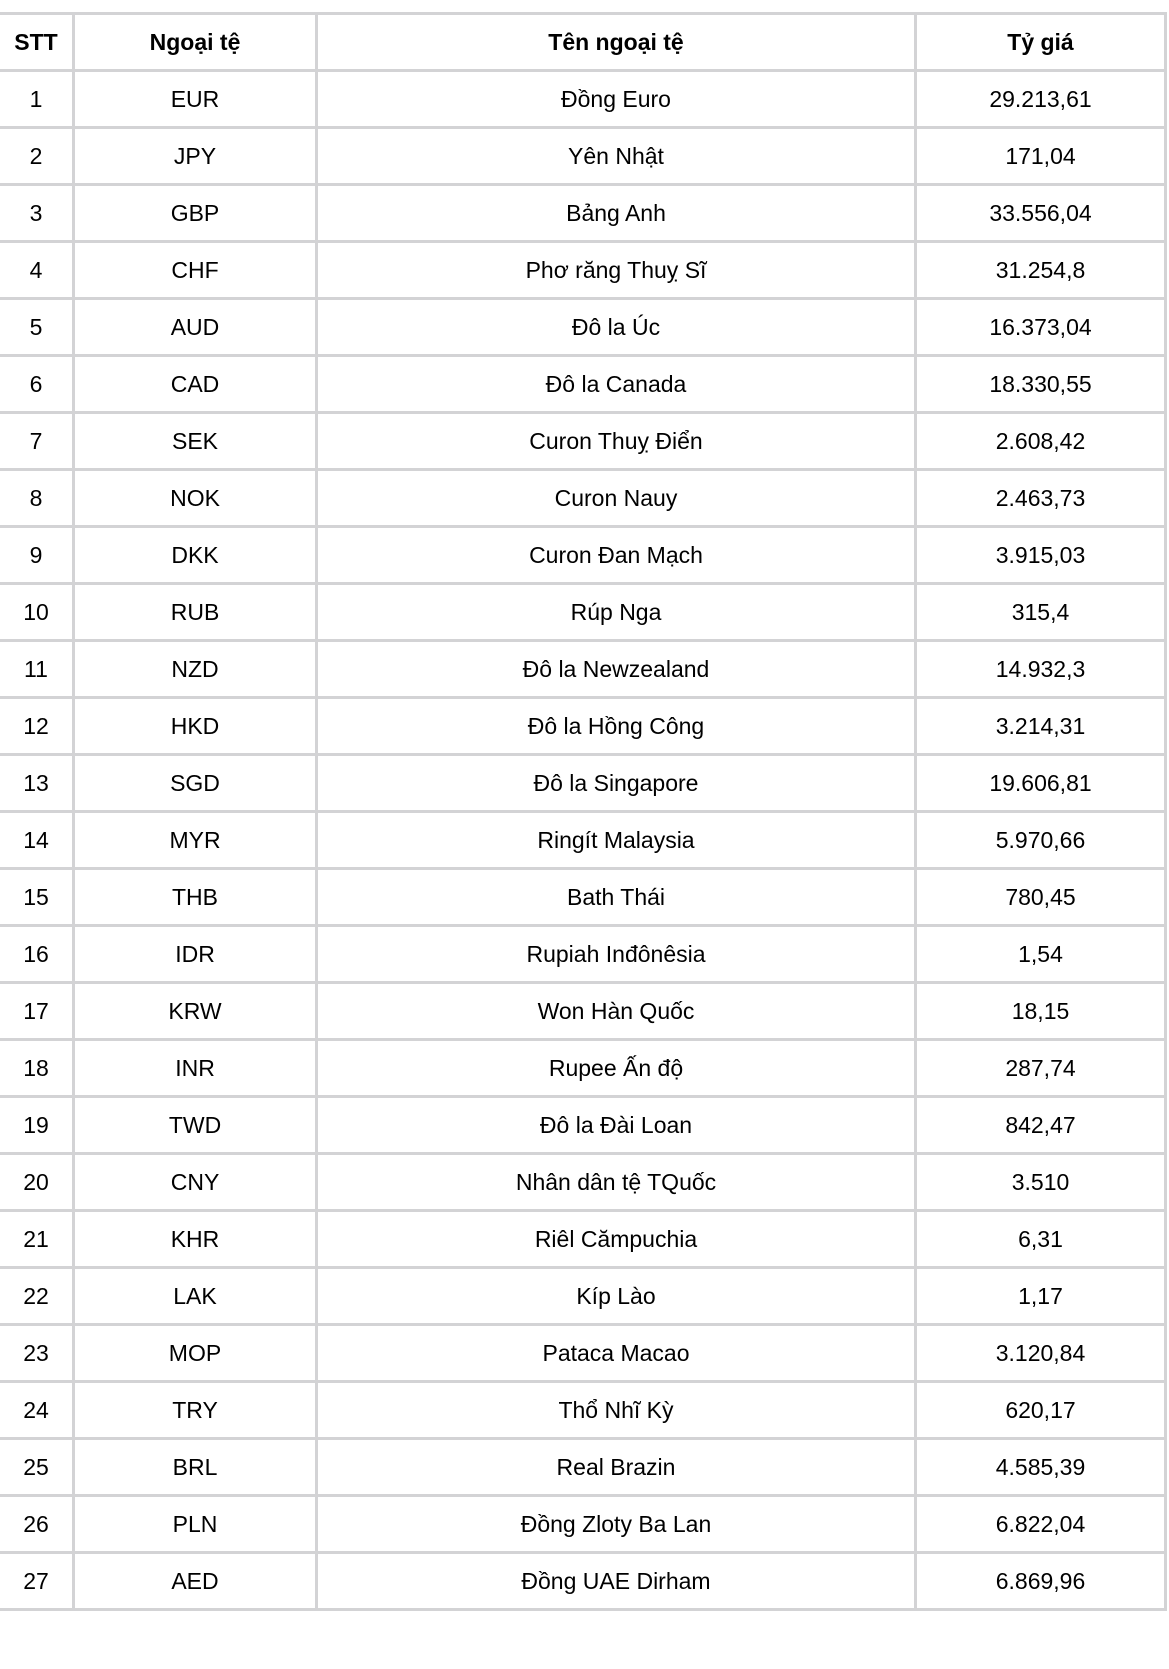  What do you see at coordinates (195, 1182) in the screenshot?
I see `cell-currency-code: CNY` at bounding box center [195, 1182].